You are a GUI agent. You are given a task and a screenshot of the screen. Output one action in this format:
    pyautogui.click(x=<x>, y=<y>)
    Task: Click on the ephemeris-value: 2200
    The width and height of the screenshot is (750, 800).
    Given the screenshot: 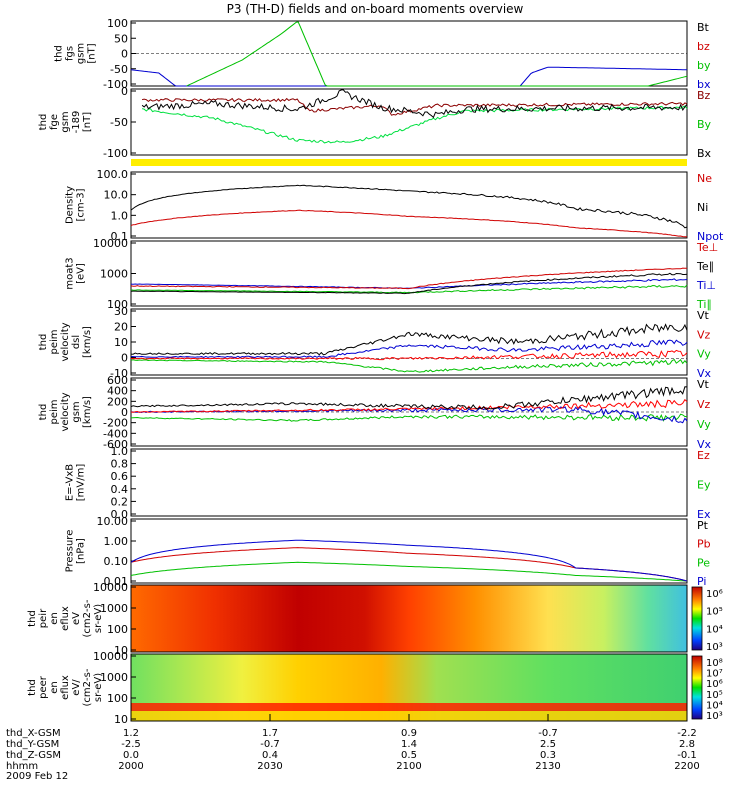 What is the action you would take?
    pyautogui.click(x=686, y=766)
    